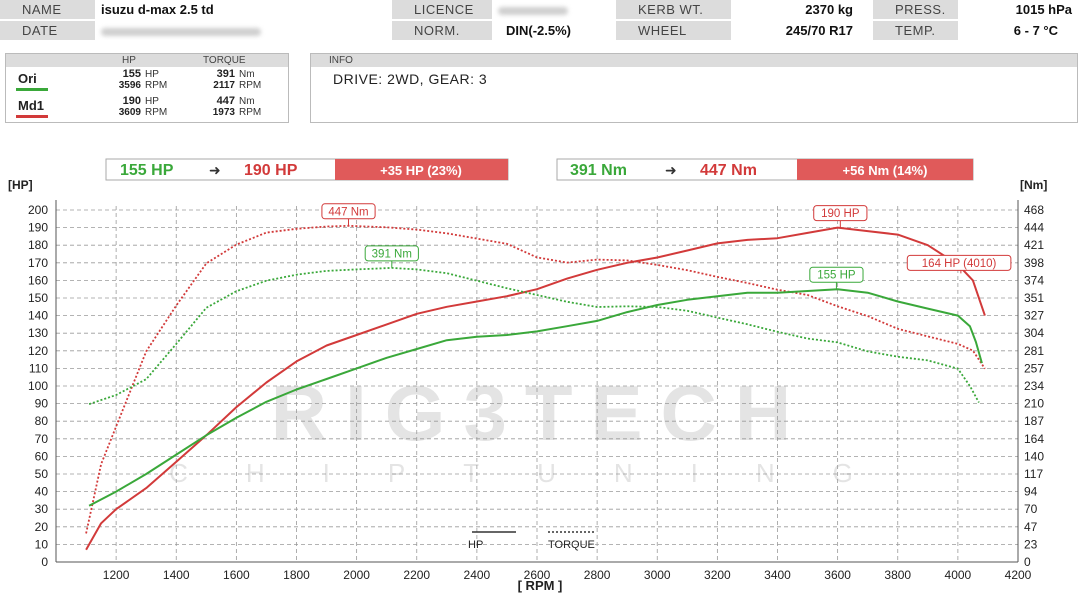 Image resolution: width=1080 pixels, height=600 pixels. Describe the element at coordinates (42, 492) in the screenshot. I see `y-tick-label: 40` at that location.